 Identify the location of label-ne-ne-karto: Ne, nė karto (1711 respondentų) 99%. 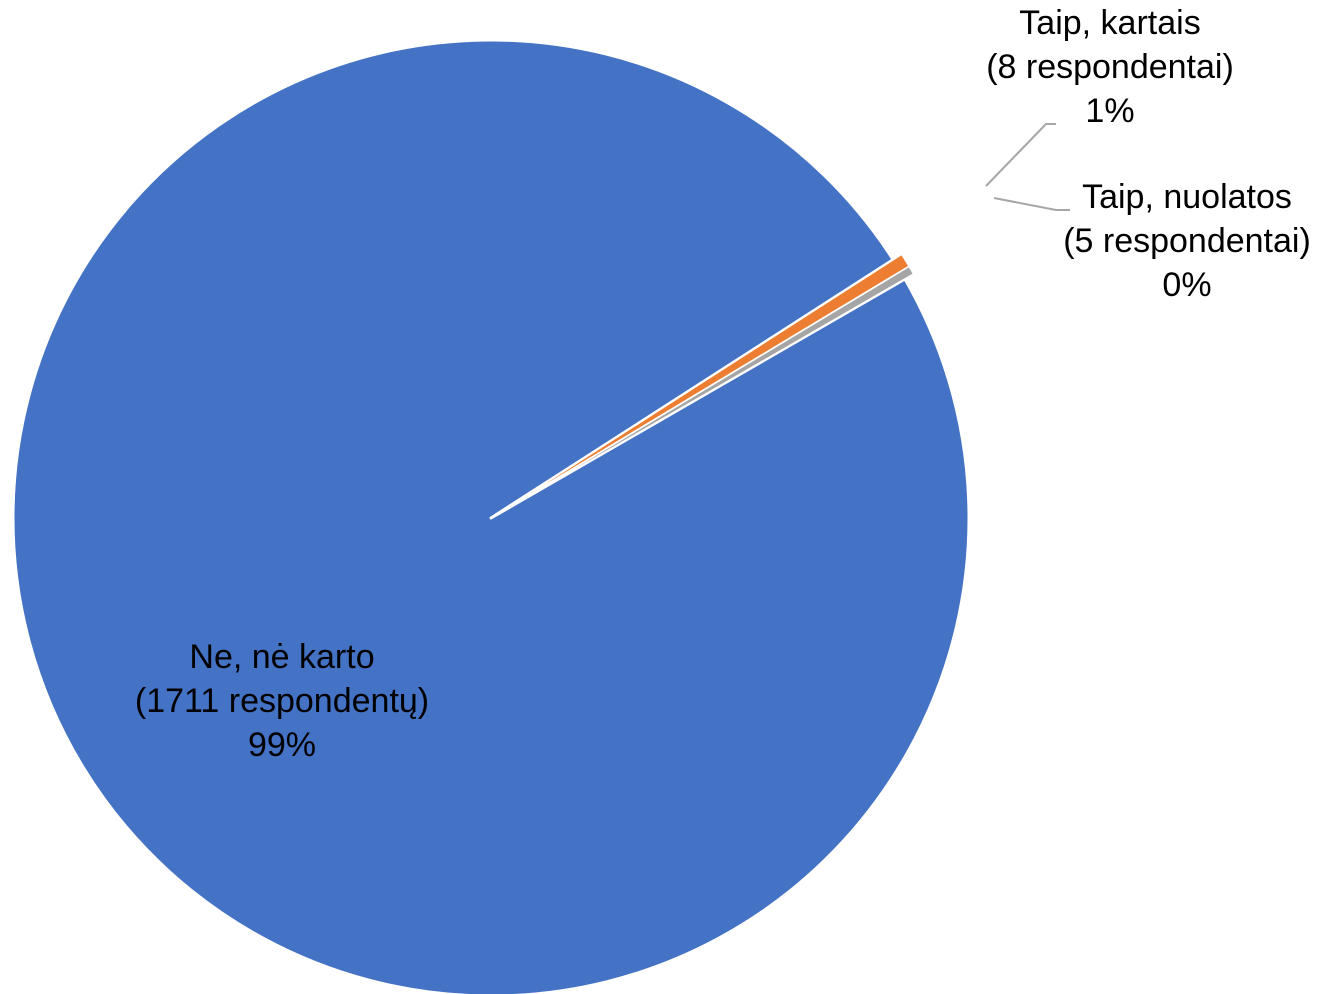
(282, 701).